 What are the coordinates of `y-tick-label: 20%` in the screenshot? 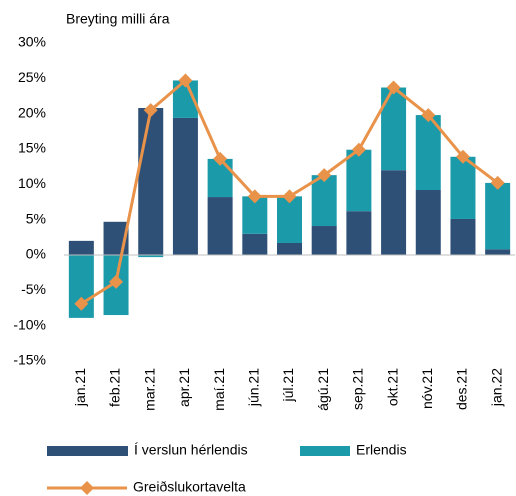 It's located at (32, 112).